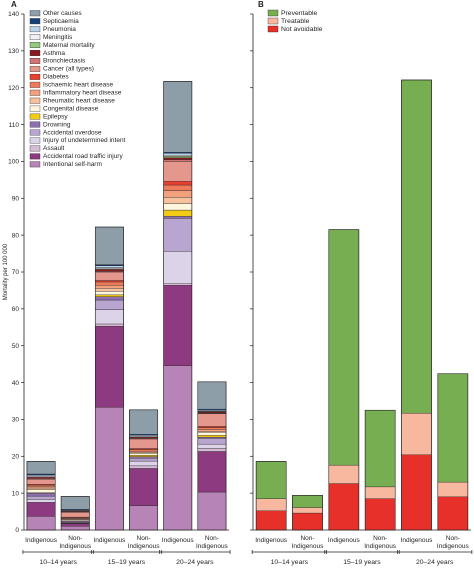 This screenshot has height=571, width=474. I want to click on legend-label: Asthma, so click(54, 53).